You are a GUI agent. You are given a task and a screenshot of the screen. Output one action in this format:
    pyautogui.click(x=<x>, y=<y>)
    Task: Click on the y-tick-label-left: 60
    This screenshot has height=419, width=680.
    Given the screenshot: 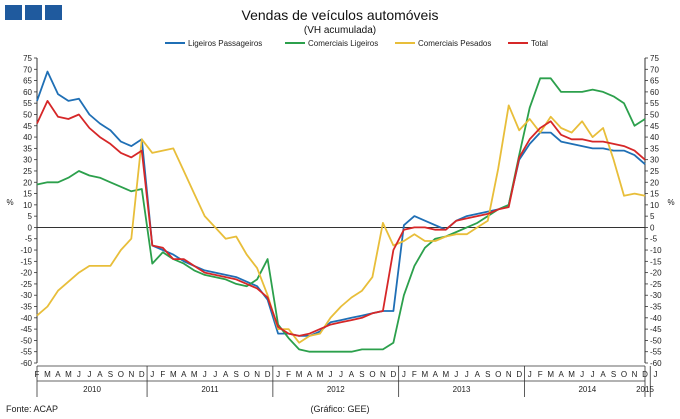 What is the action you would take?
    pyautogui.click(x=27, y=92)
    